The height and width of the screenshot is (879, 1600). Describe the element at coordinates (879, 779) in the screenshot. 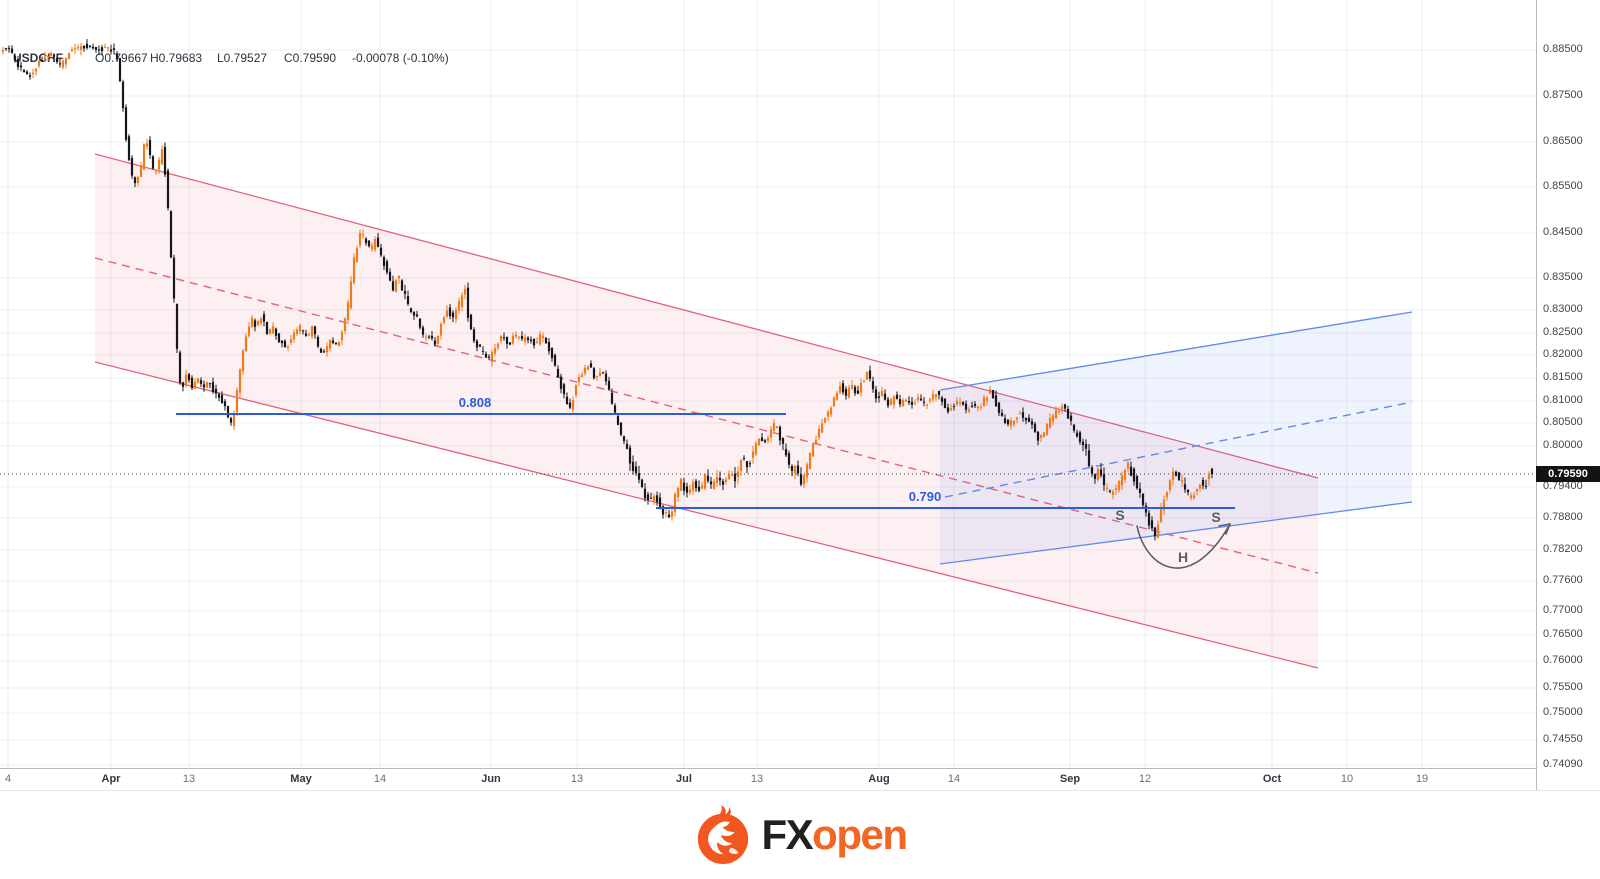

I see `time-tick-label: Aug` at that location.